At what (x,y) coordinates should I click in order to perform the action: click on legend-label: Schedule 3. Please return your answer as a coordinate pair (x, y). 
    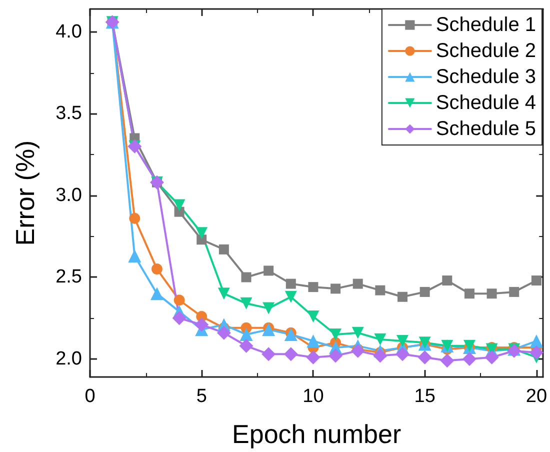
    Looking at the image, I should click on (486, 77).